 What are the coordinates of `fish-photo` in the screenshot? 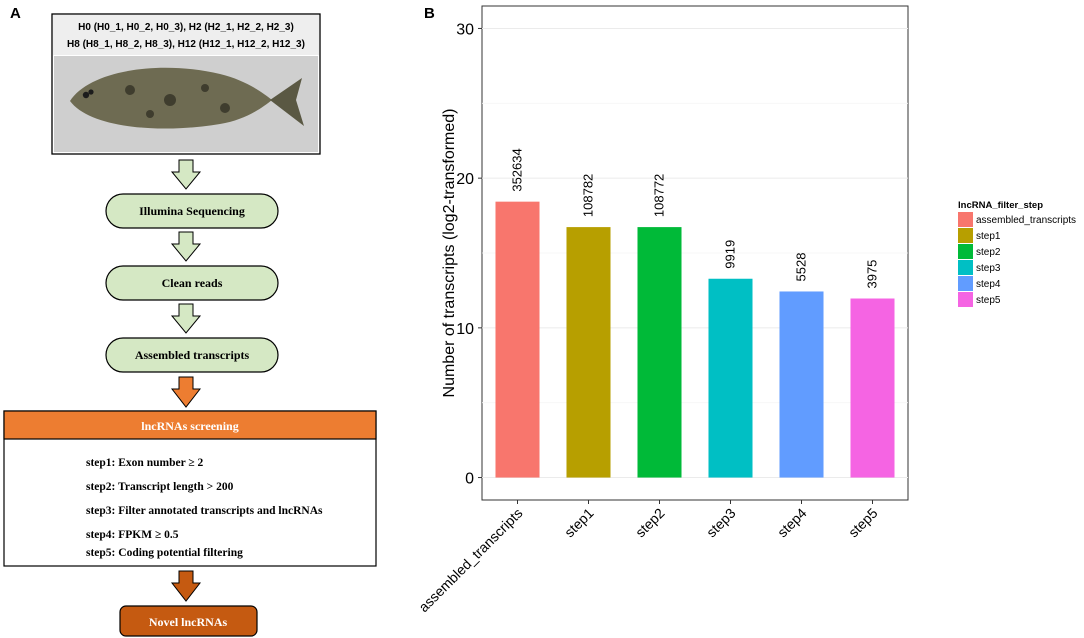 It's located at (186, 104).